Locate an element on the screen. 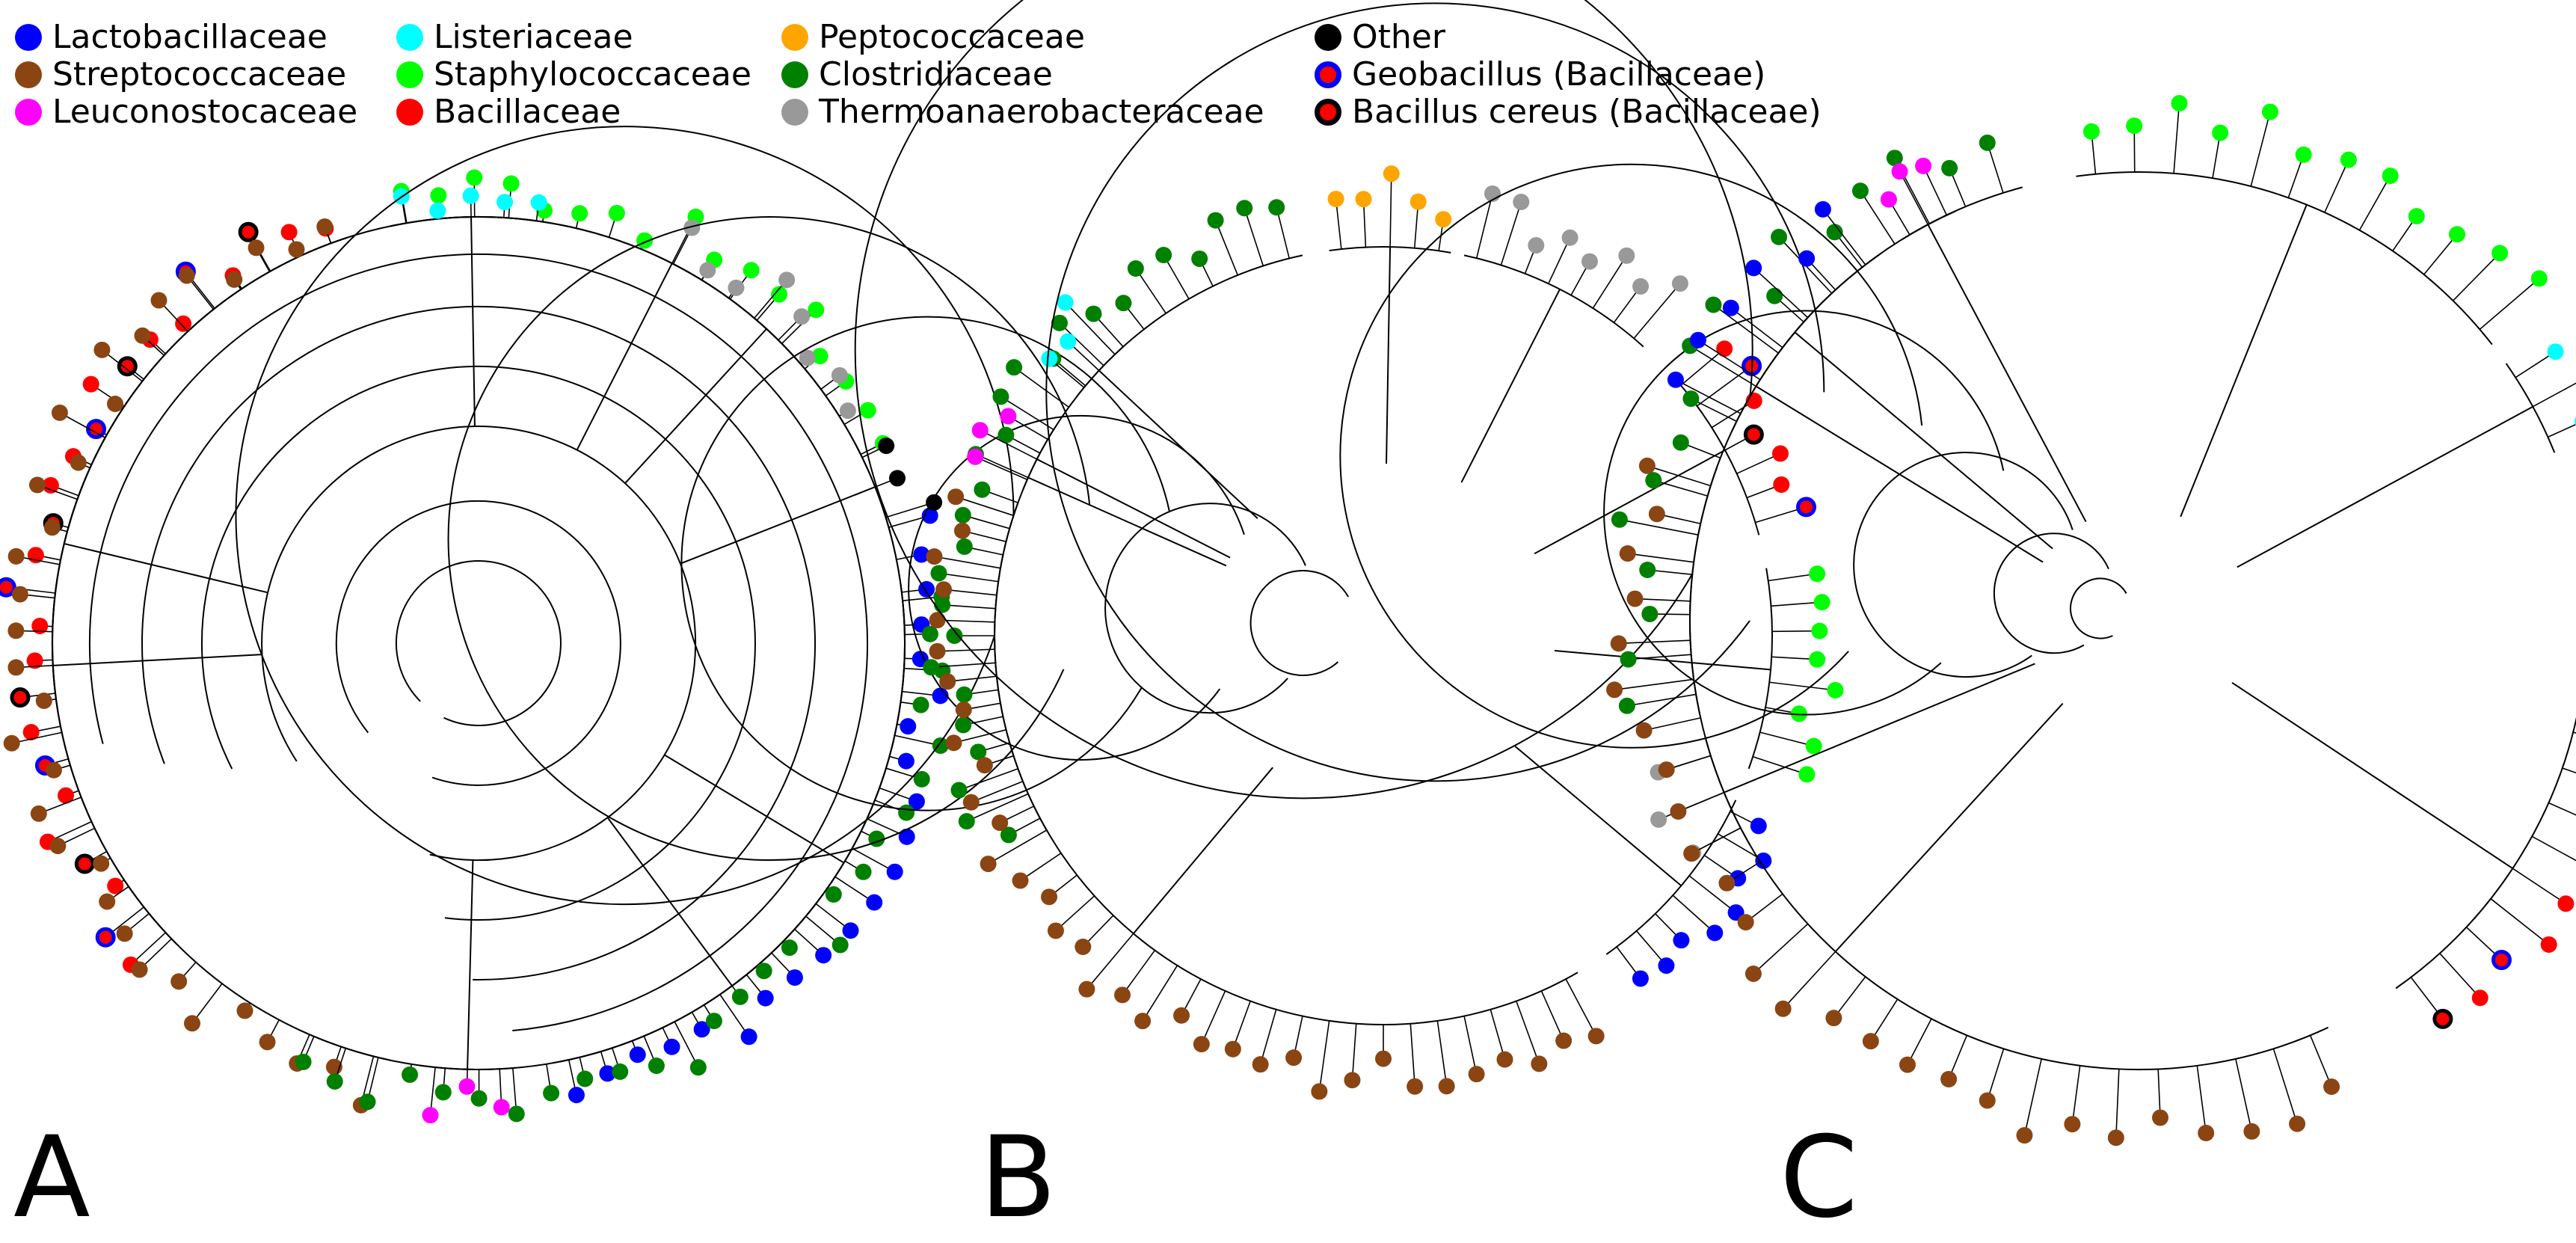 The height and width of the screenshot is (1243, 2576). legend-item-leuconostocaceae: Leuconostocaceae is located at coordinates (186, 112).